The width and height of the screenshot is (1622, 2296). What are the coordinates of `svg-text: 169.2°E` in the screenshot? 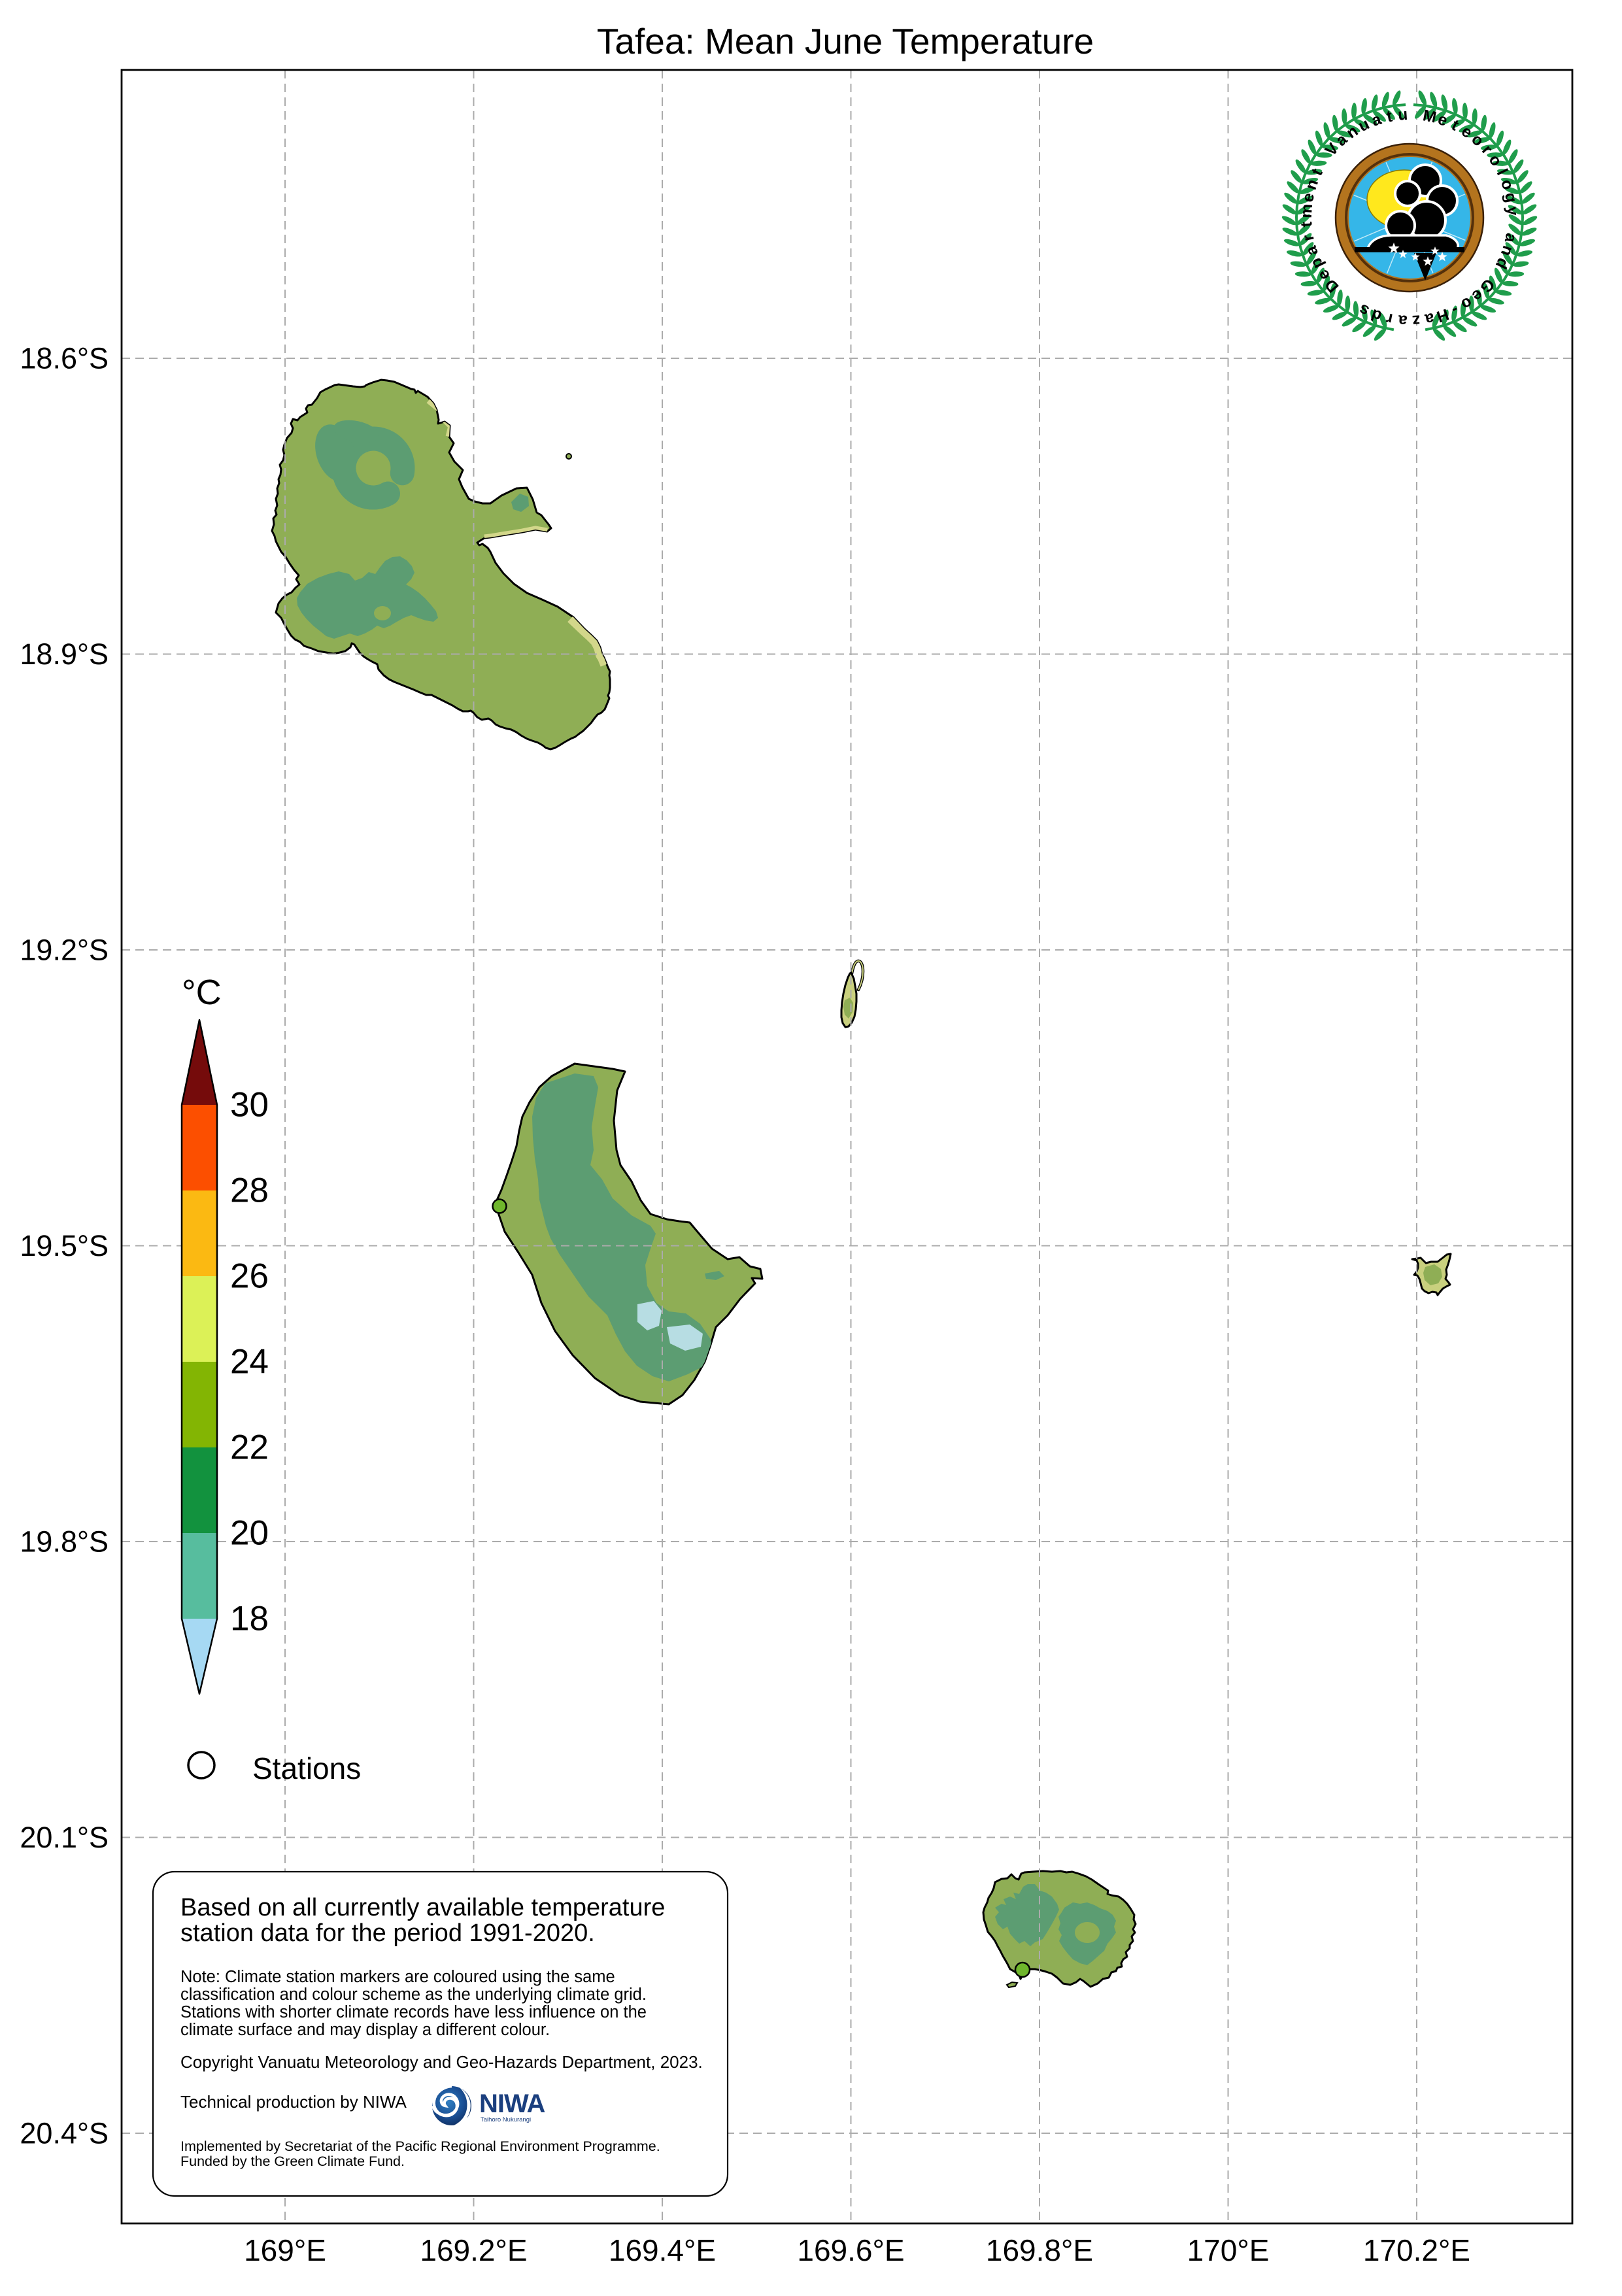 It's located at (473, 2250).